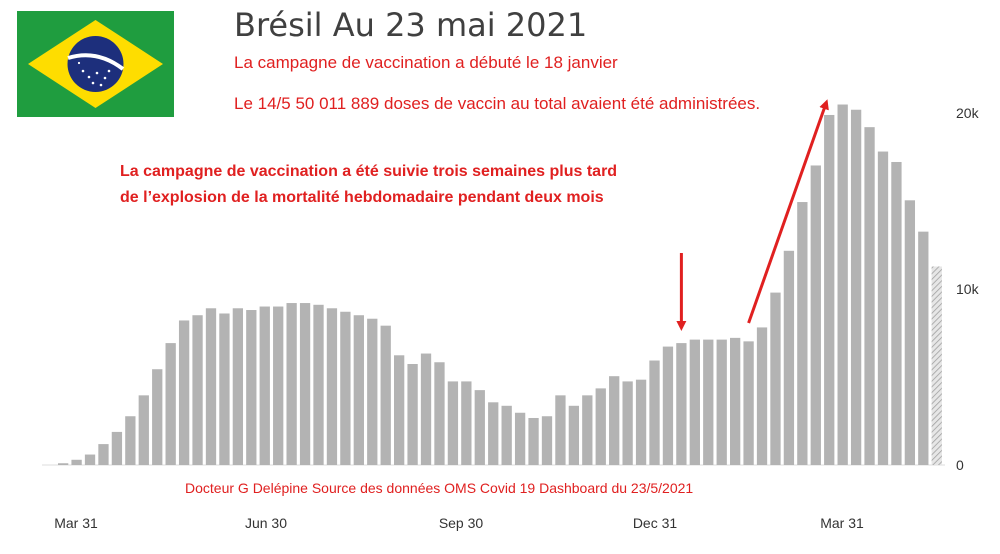  What do you see at coordinates (788, 211) in the screenshot?
I see `red-up-arrow` at bounding box center [788, 211].